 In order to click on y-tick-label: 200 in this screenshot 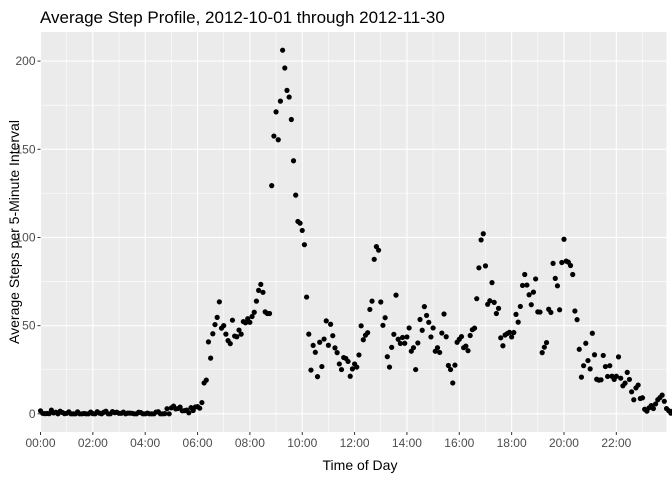, I will do `click(25, 61)`.